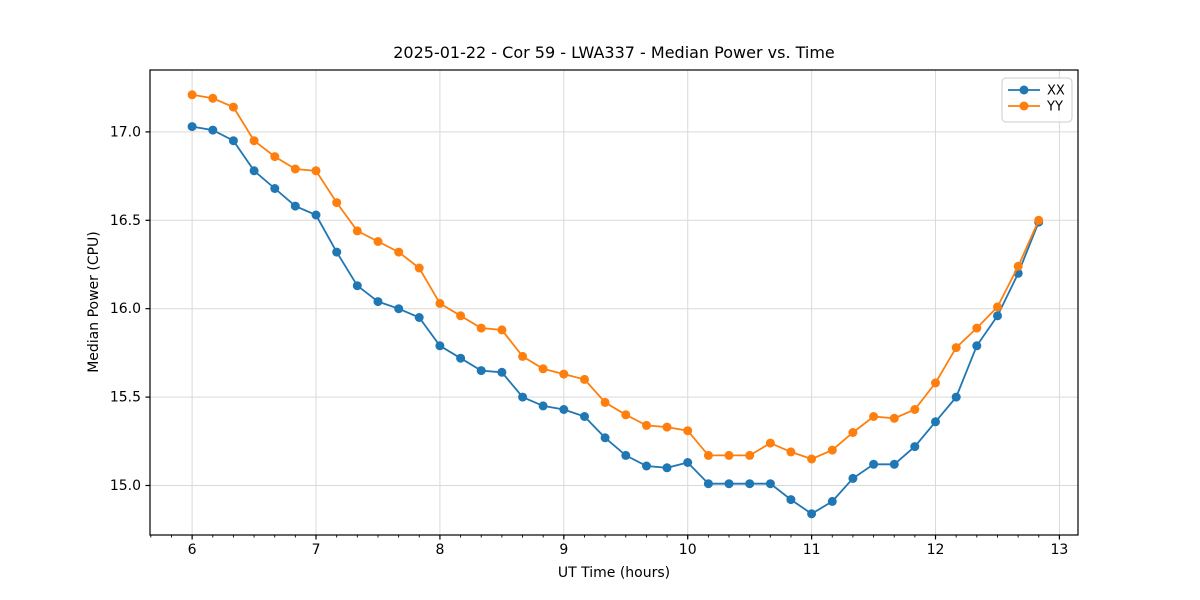 The image size is (1200, 600). What do you see at coordinates (125, 132) in the screenshot?
I see `y-tick-label: 17.0` at bounding box center [125, 132].